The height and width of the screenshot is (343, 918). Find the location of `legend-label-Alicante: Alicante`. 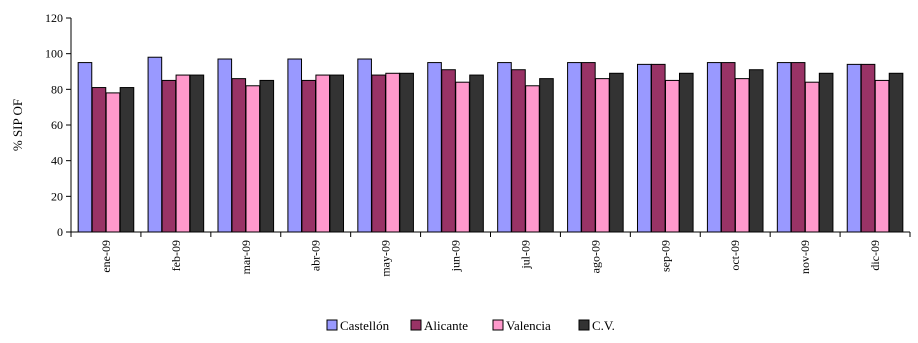

legend-label-Alicante: Alicante is located at coordinates (446, 325).